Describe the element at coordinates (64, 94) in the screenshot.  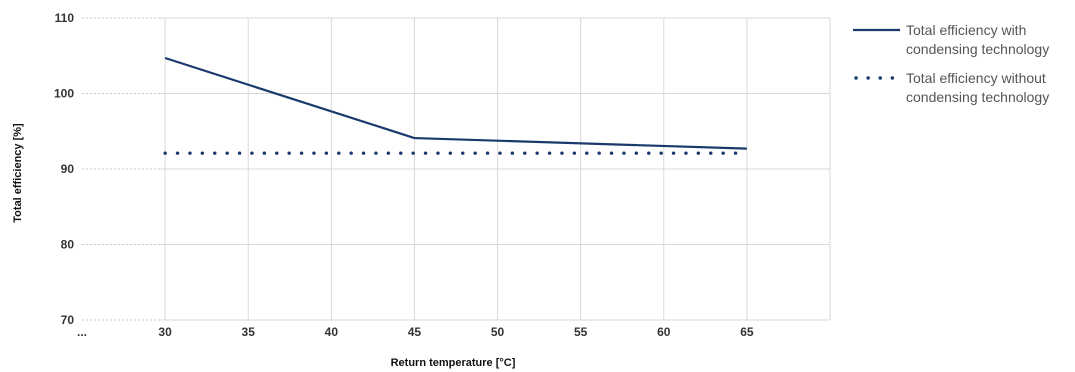
I see `y-tick-label: 100` at that location.